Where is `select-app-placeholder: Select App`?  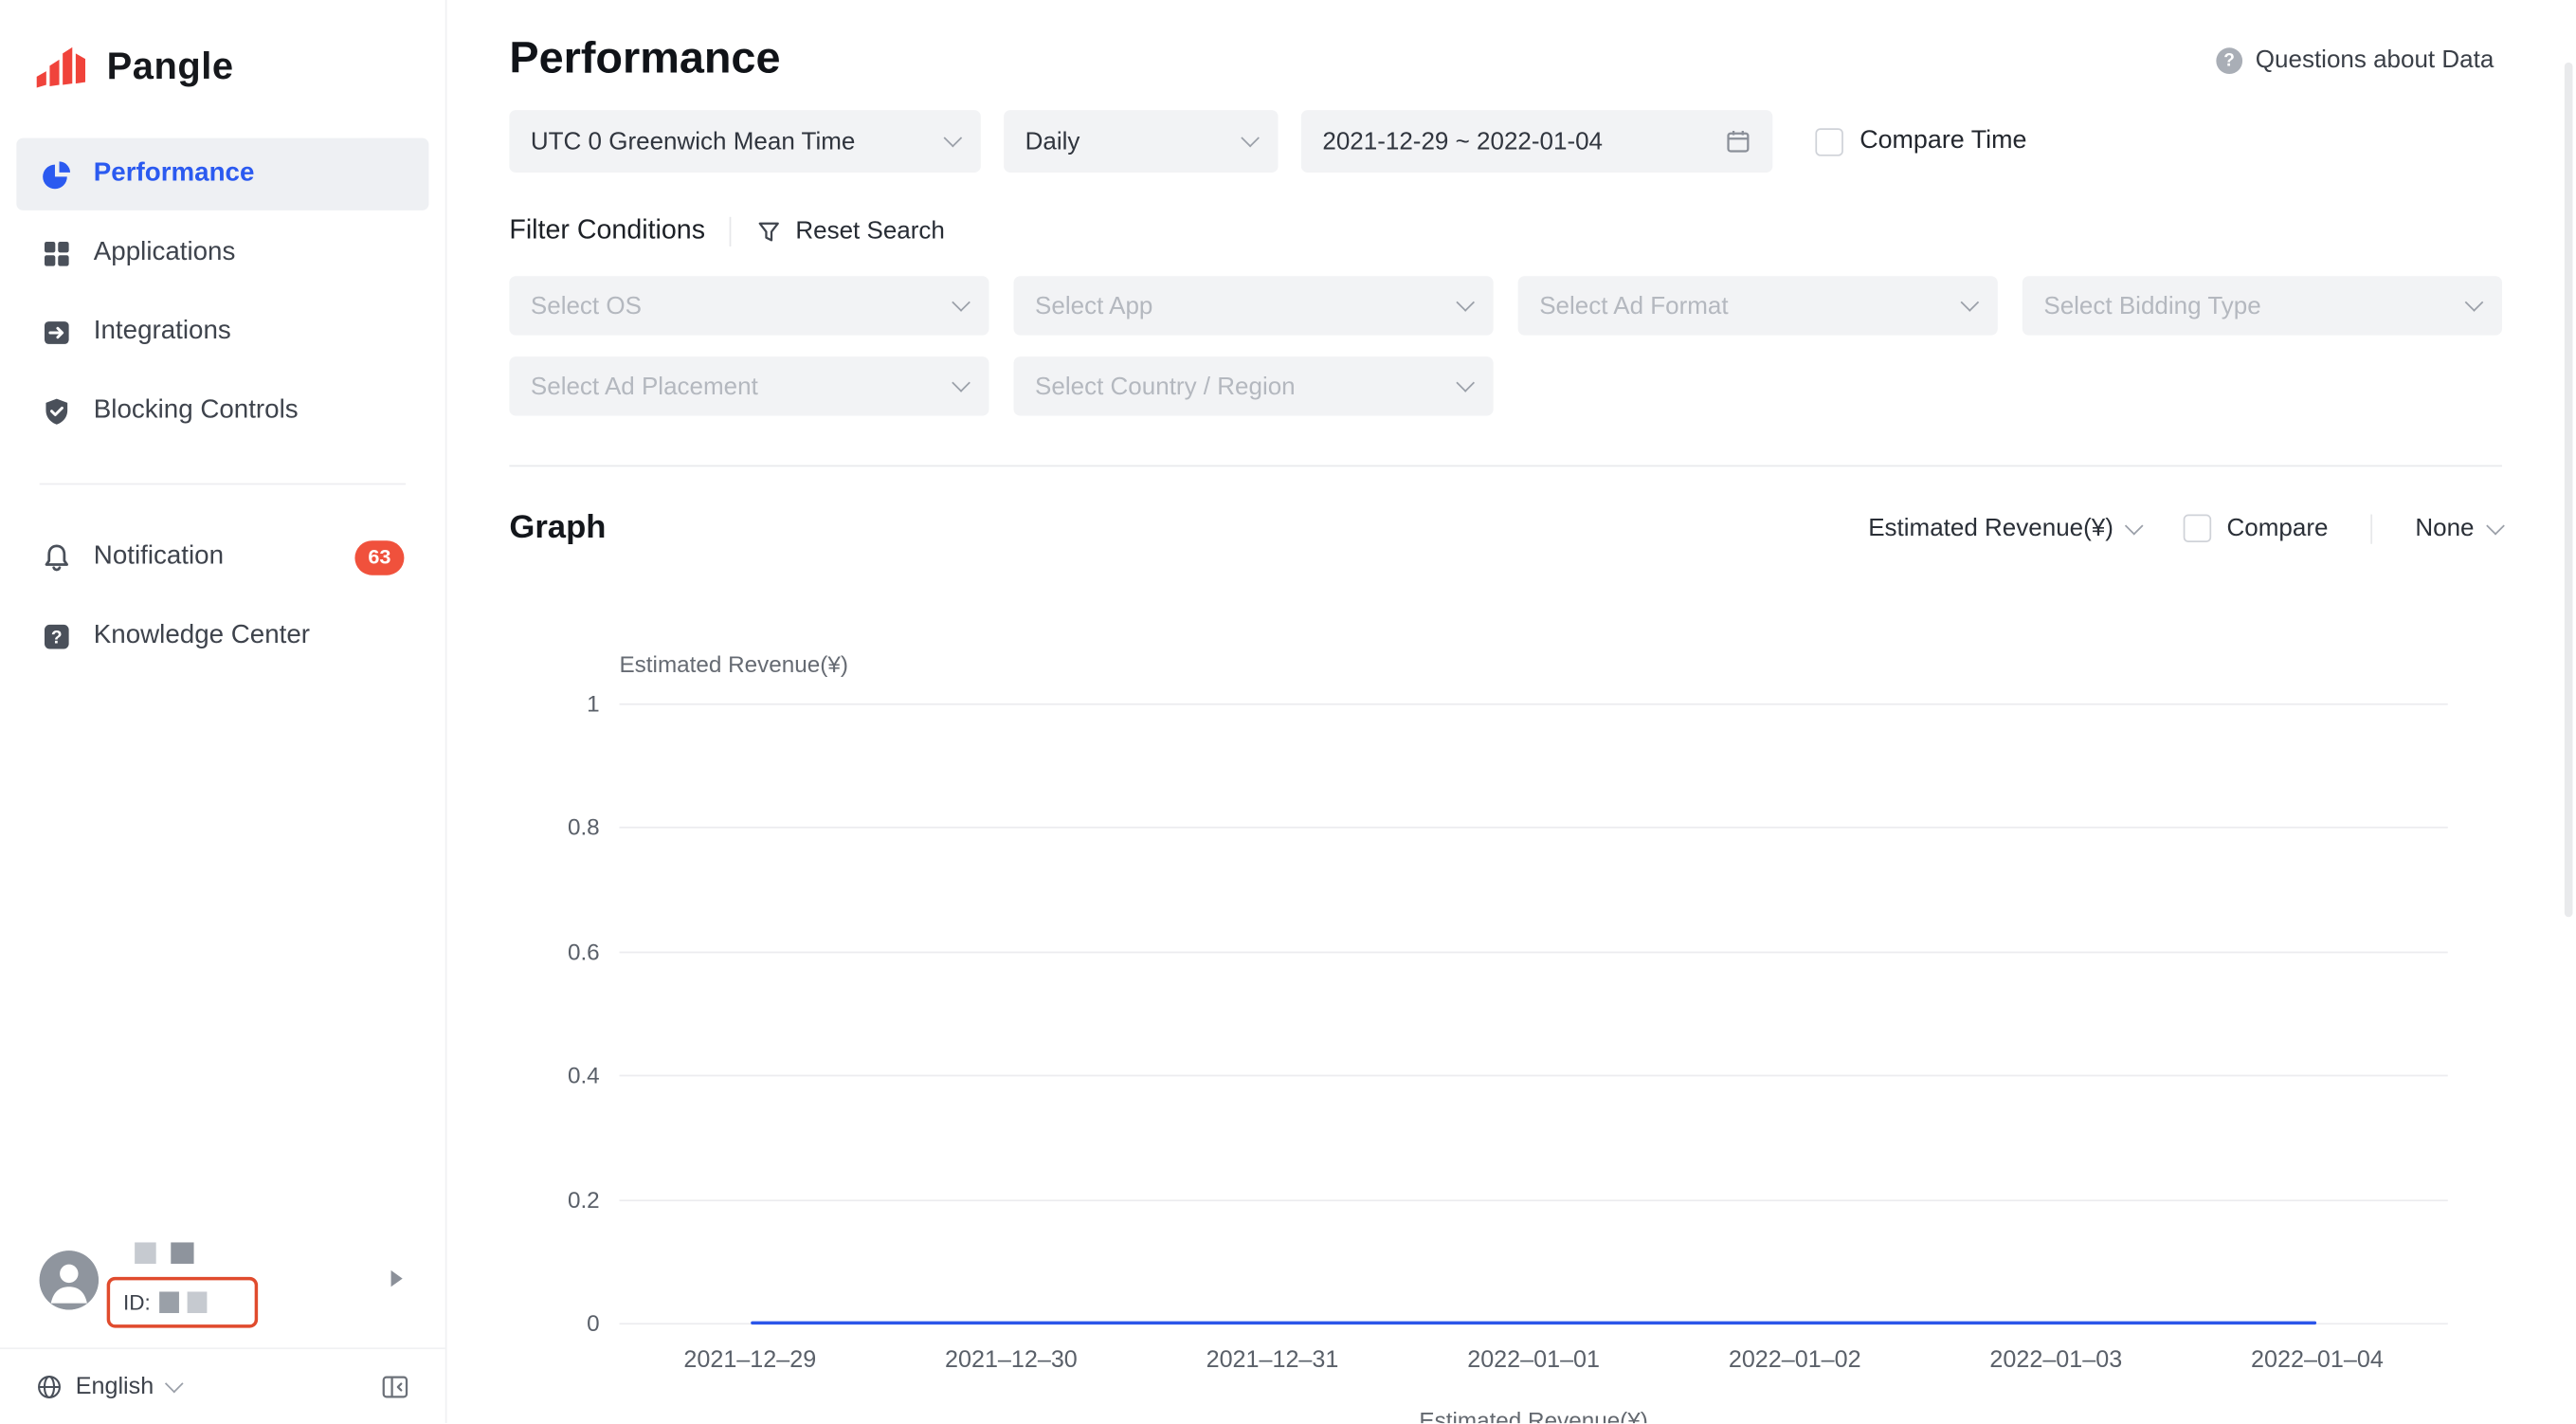 select-app-placeholder: Select App is located at coordinates (1094, 305).